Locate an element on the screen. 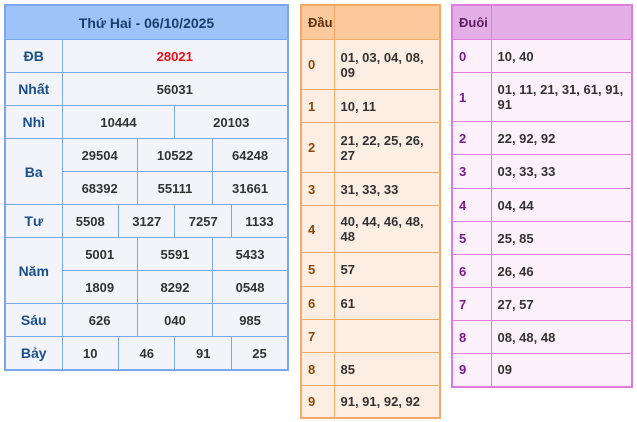  dau-row: 2 21, 22, 25, 26, 27 is located at coordinates (370, 147).